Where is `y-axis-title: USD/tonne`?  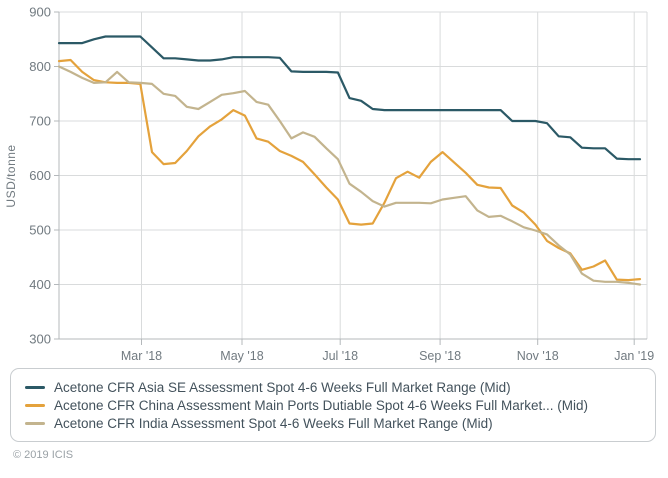
y-axis-title: USD/tonne is located at coordinates (11, 175).